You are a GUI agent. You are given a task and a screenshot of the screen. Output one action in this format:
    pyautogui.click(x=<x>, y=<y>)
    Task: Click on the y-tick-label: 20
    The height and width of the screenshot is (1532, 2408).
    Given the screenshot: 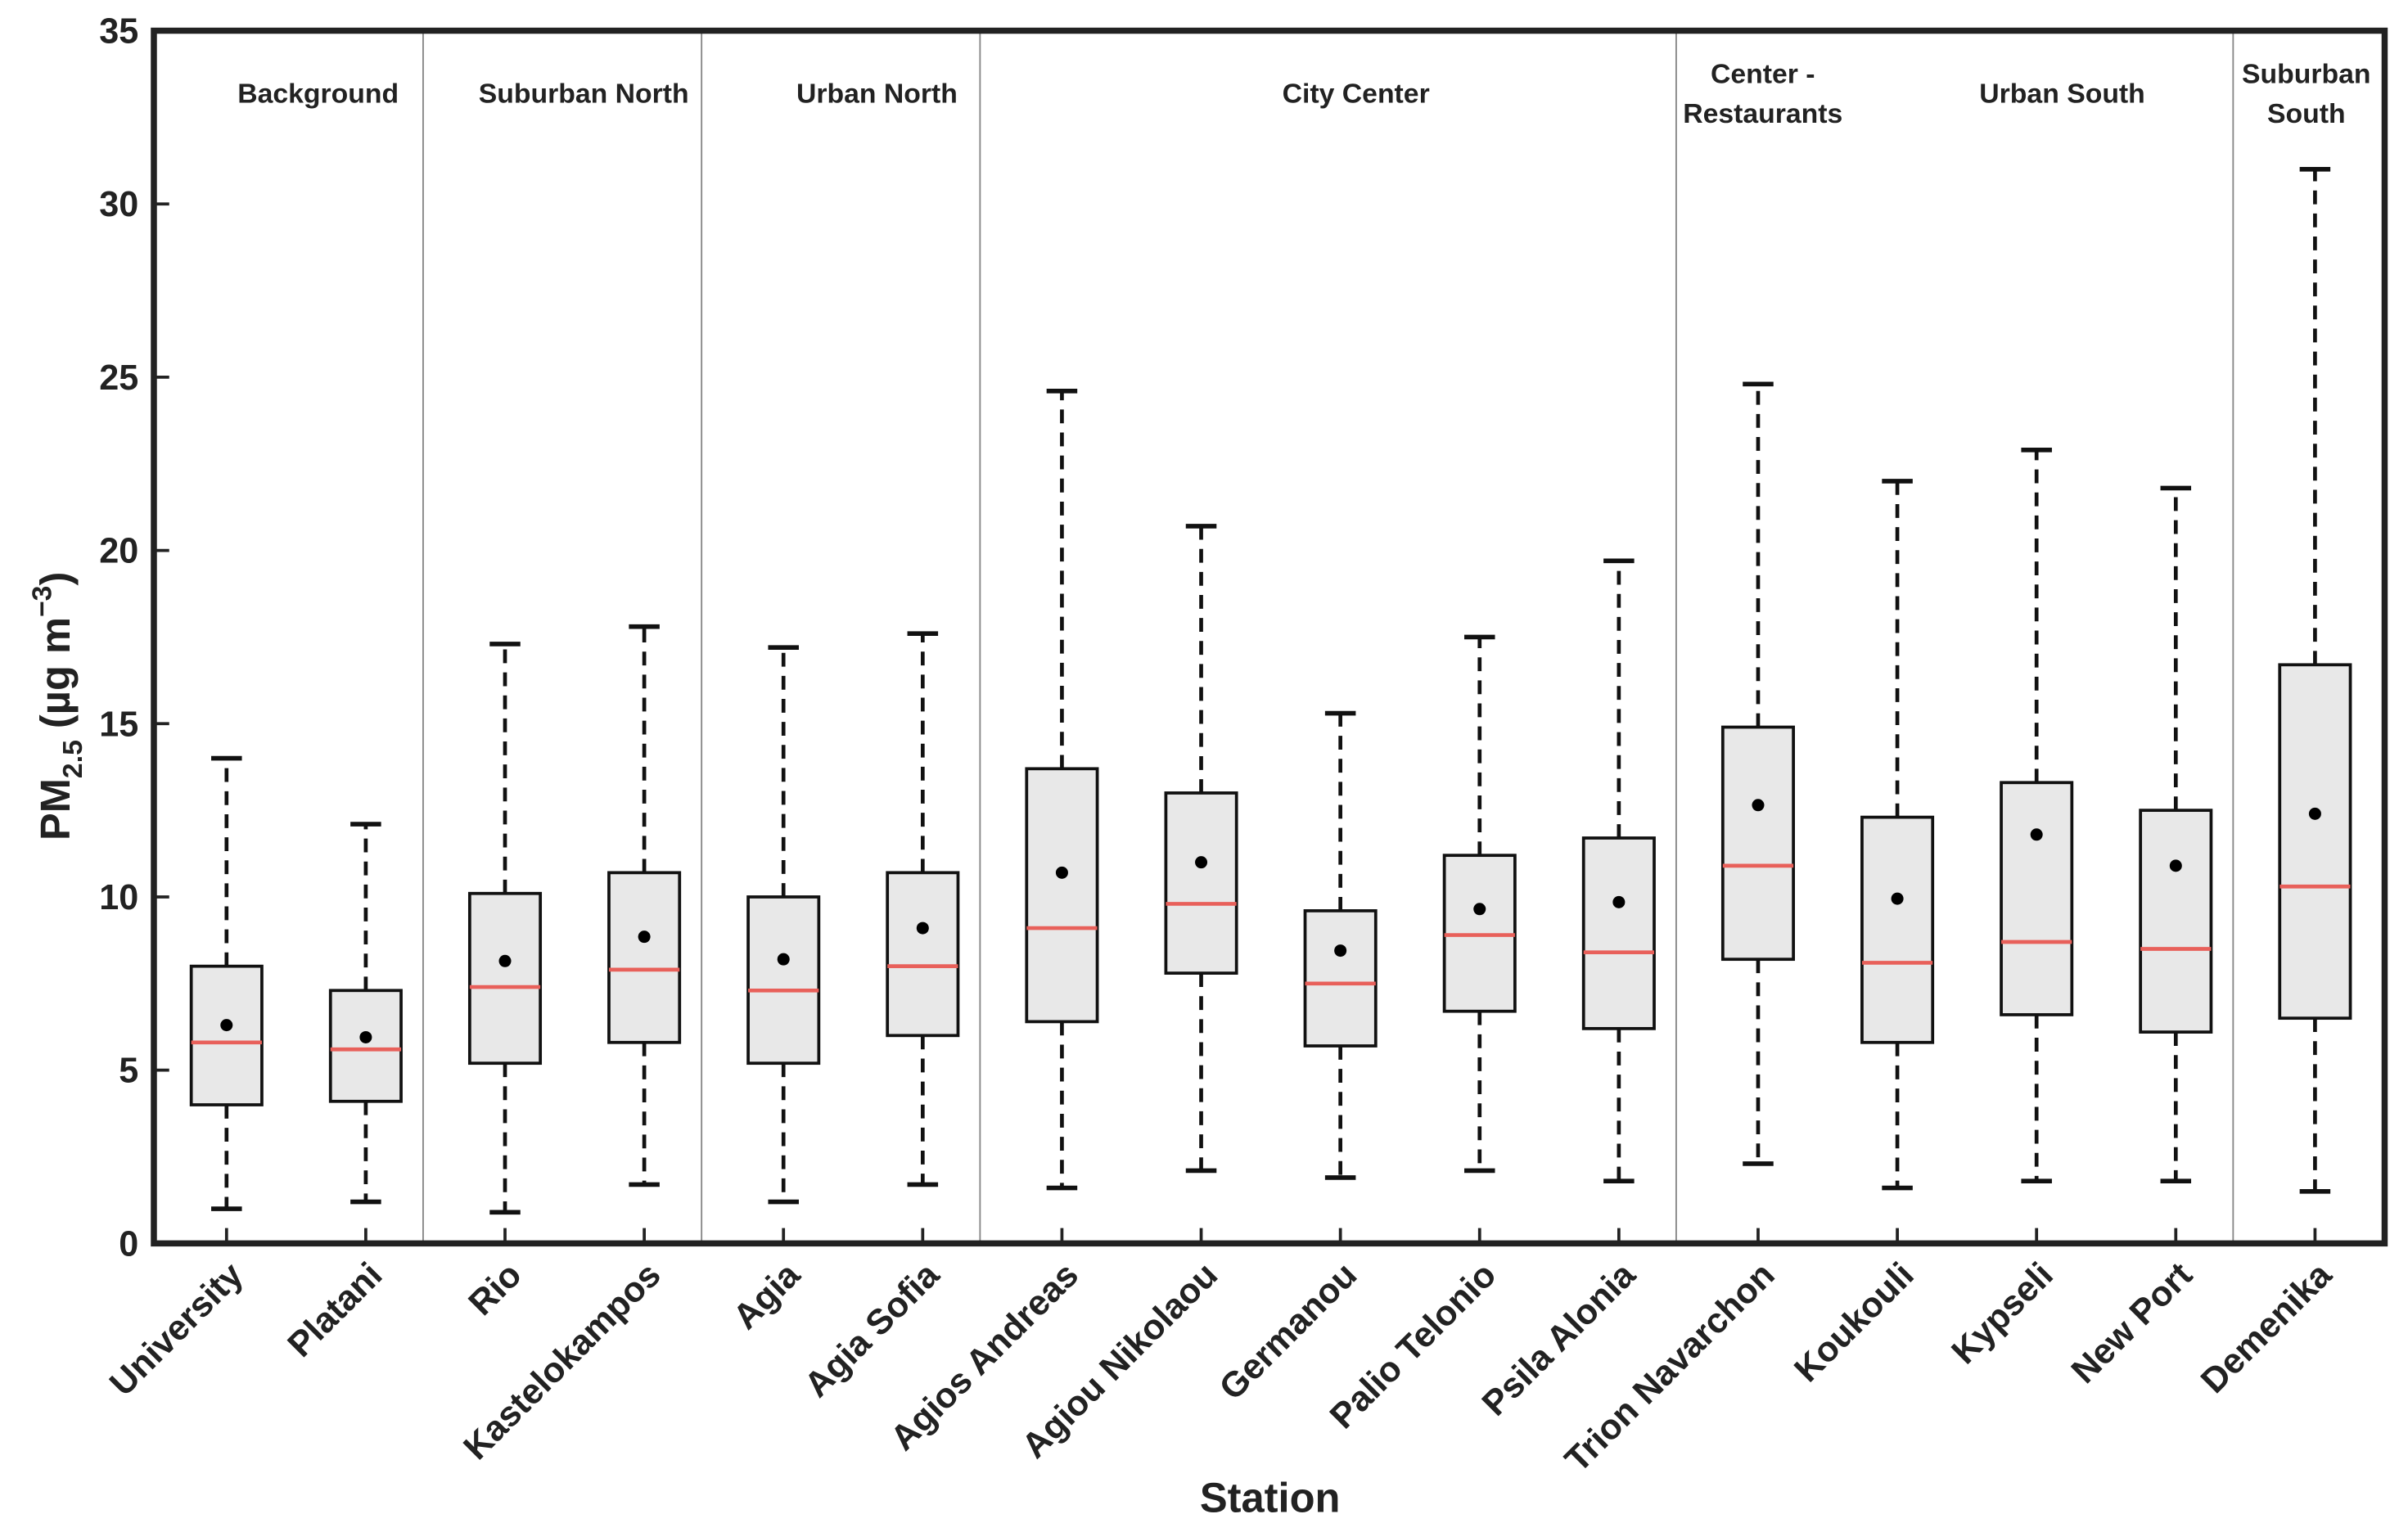 What is the action you would take?
    pyautogui.click(x=118, y=551)
    